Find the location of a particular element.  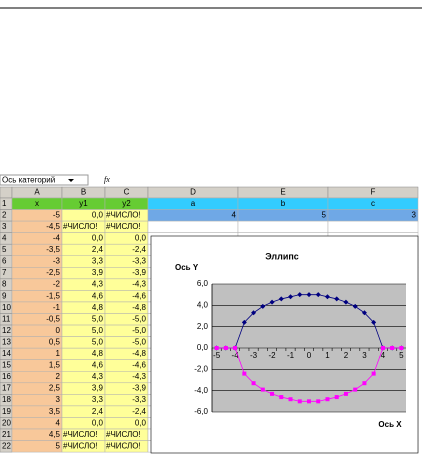

row-number: 10 is located at coordinates (6, 307).